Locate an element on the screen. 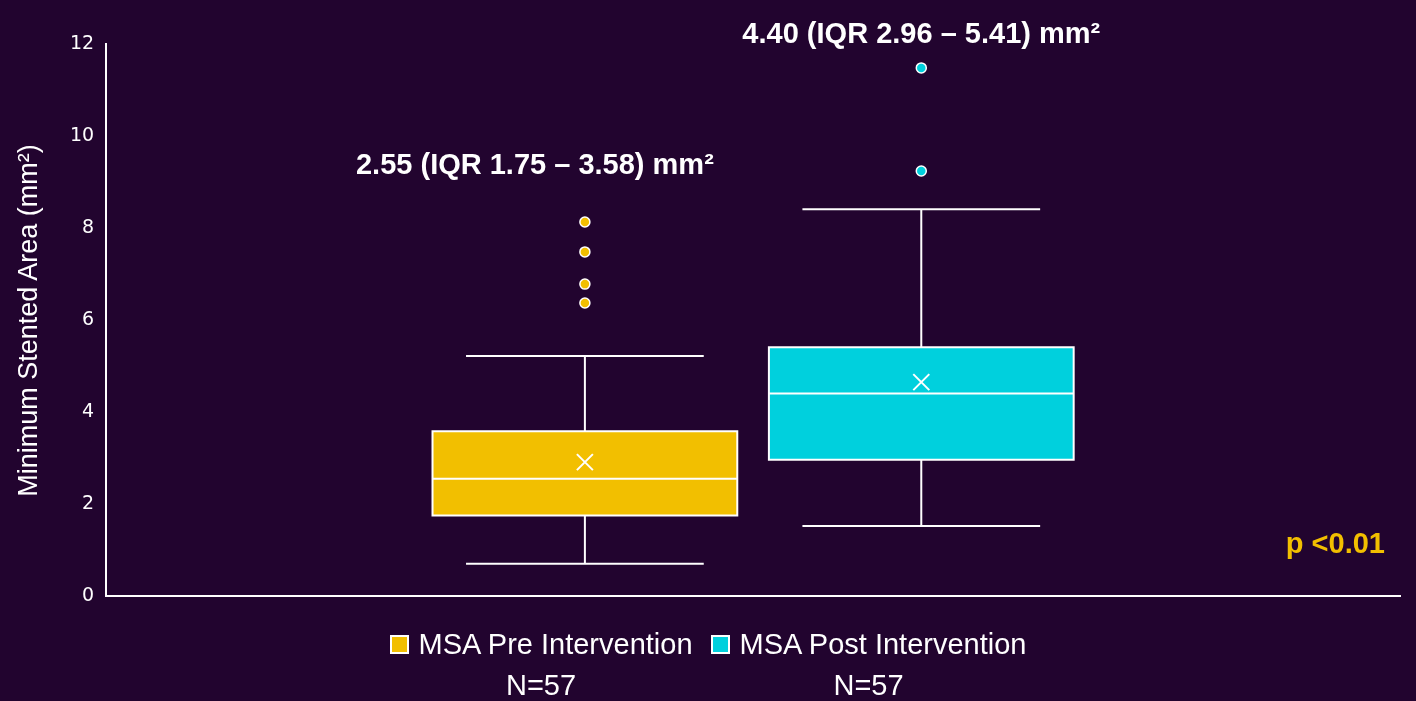 The image size is (1416, 701). y-tick-label: 10 is located at coordinates (82, 133).